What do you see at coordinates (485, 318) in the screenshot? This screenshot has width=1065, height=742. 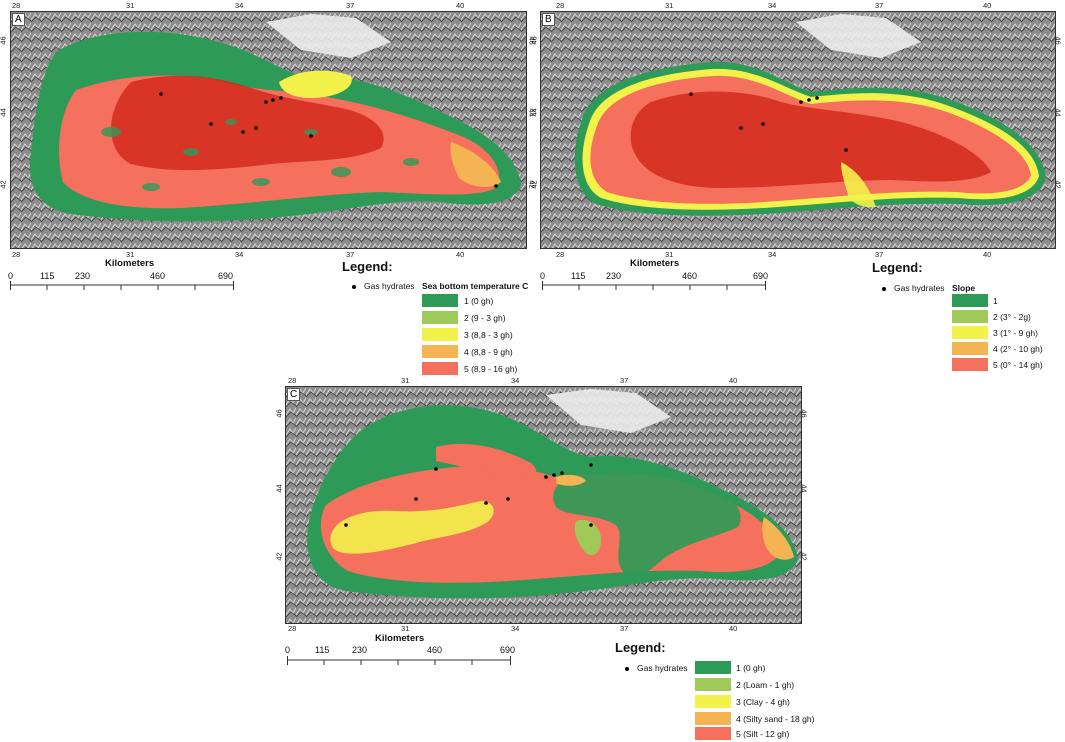 I see `legend-class-label: 2 (9 - 3 gh)` at bounding box center [485, 318].